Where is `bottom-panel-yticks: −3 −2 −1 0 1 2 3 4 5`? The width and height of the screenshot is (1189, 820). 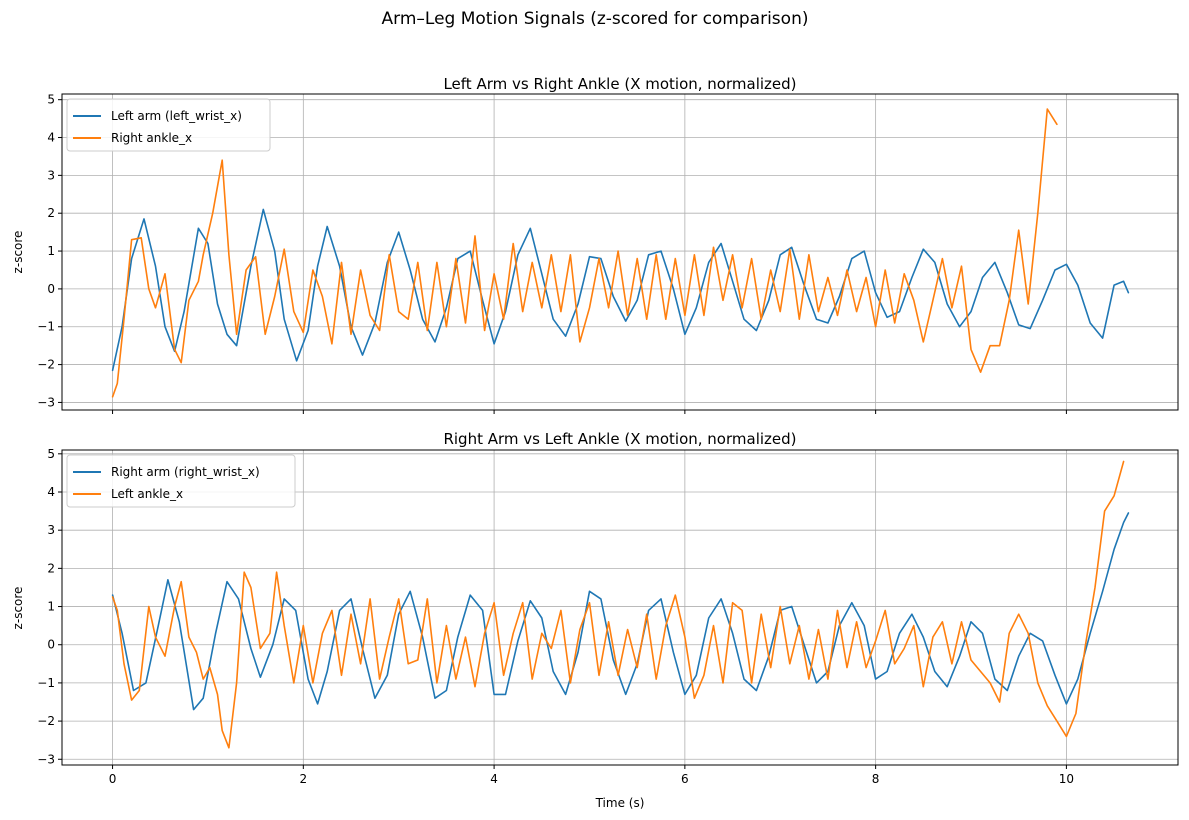 bottom-panel-yticks: −3 −2 −1 0 1 2 3 4 5 is located at coordinates (49, 606).